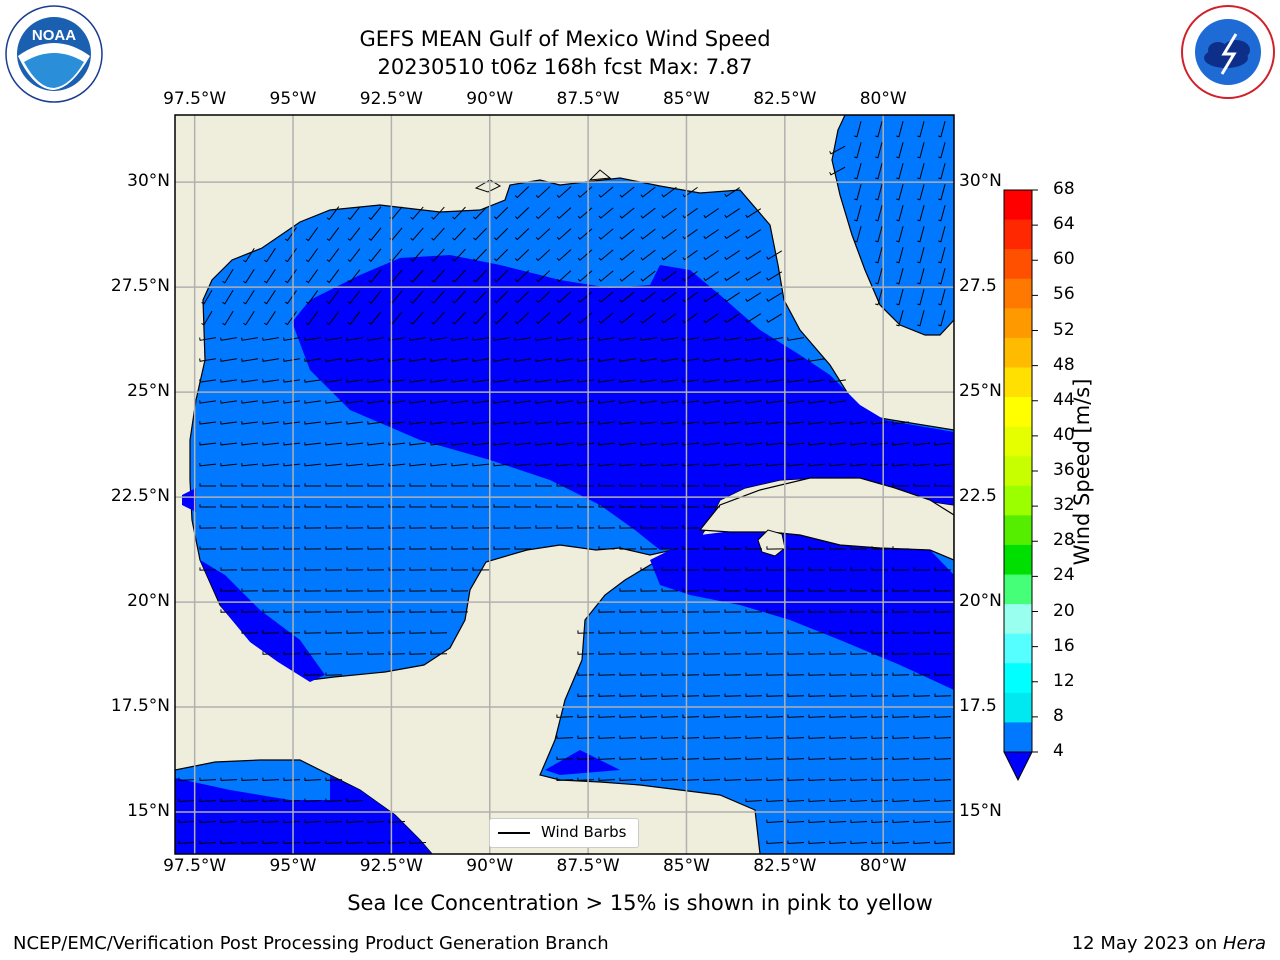 The width and height of the screenshot is (1280, 960). I want to click on colorbar-tick-label: 16, so click(1064, 645).